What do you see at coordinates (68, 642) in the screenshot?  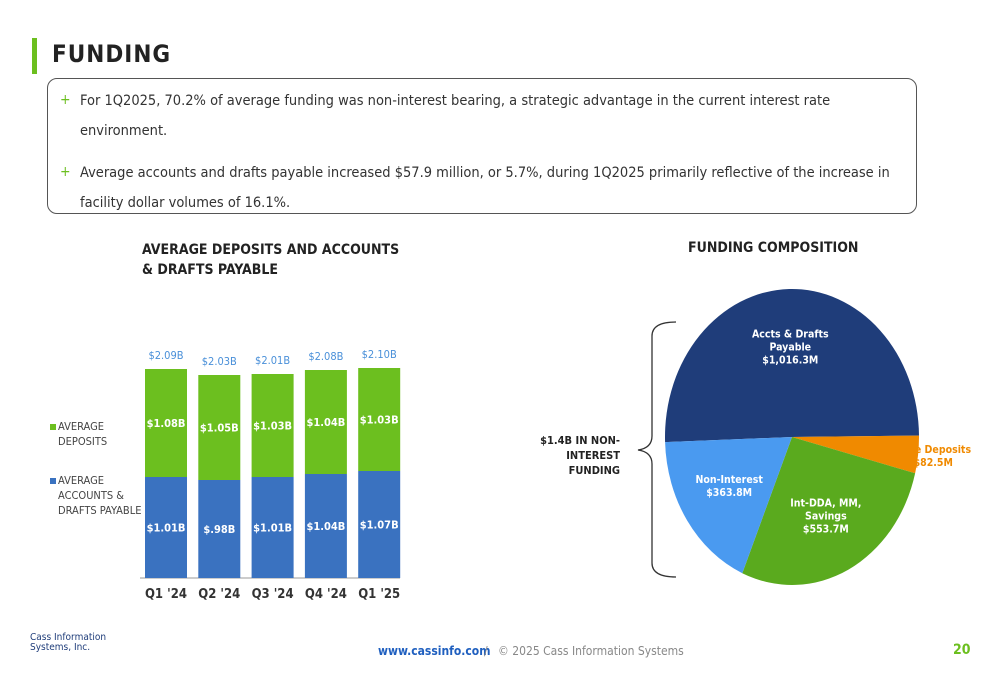 I see `logo: Cass Information Systems, Inc.` at bounding box center [68, 642].